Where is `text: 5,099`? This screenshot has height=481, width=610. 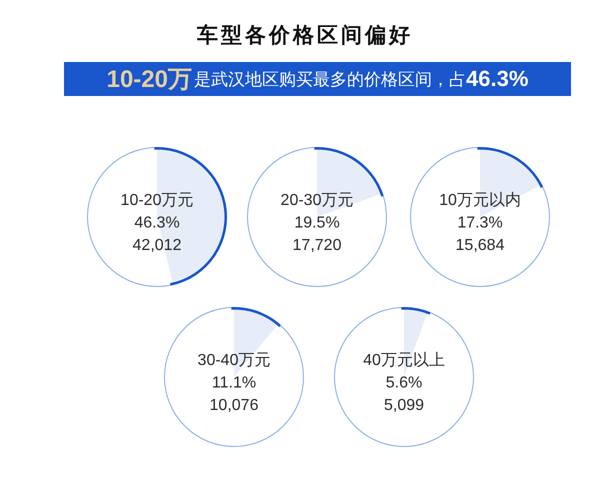
text: 5,099 is located at coordinates (404, 405).